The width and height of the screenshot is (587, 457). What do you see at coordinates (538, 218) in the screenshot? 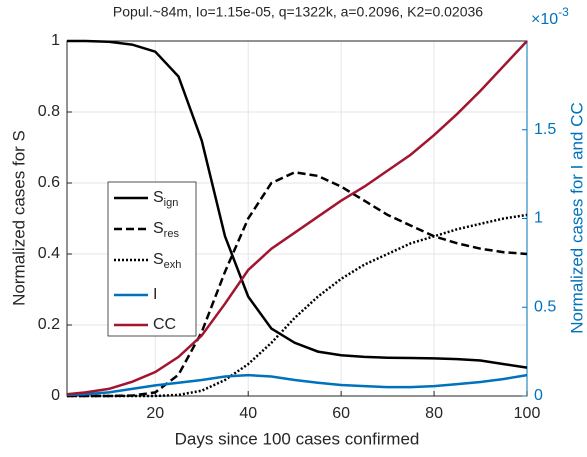
I see `y2-tick-label: 1` at bounding box center [538, 218].